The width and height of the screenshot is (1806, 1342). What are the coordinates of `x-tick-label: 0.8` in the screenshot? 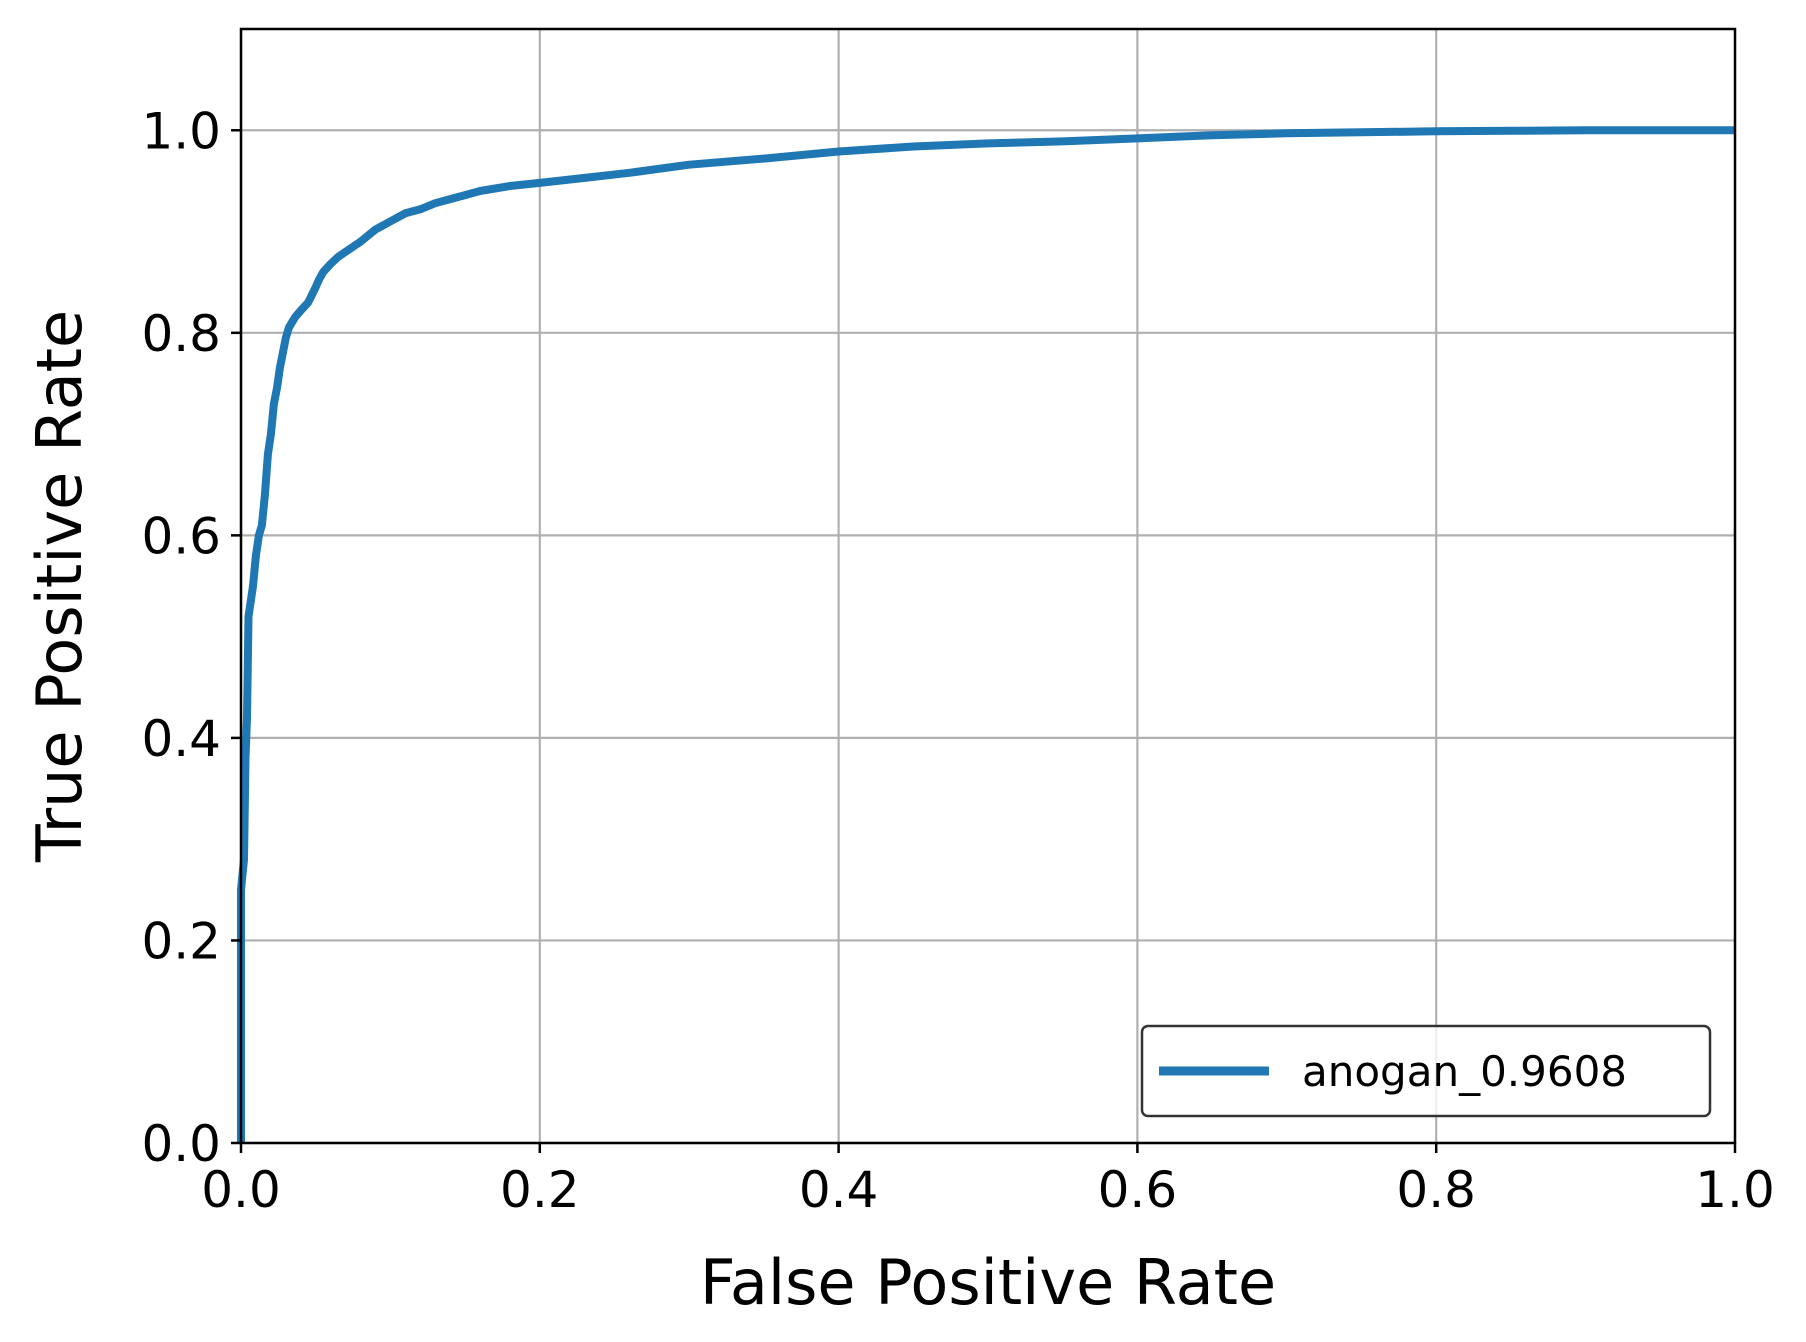 It's located at (1436, 1190).